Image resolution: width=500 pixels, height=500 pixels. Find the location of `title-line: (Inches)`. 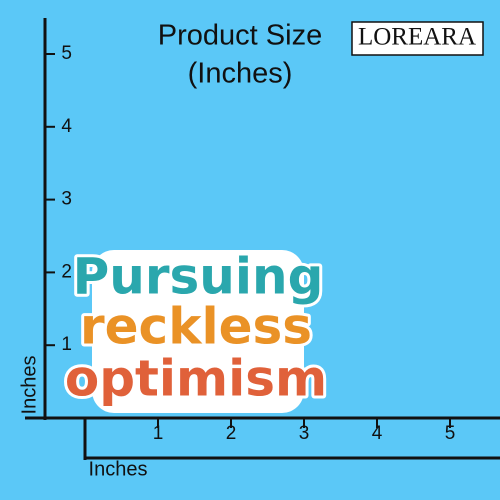

title-line: (Inches) is located at coordinates (240, 74).